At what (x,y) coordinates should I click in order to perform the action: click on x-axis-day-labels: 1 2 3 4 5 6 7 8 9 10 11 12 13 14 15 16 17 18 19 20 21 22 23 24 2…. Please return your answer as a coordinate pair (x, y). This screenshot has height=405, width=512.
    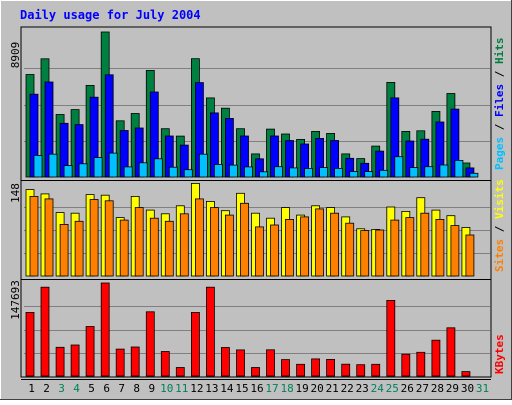
    Looking at the image, I should click on (258, 388).